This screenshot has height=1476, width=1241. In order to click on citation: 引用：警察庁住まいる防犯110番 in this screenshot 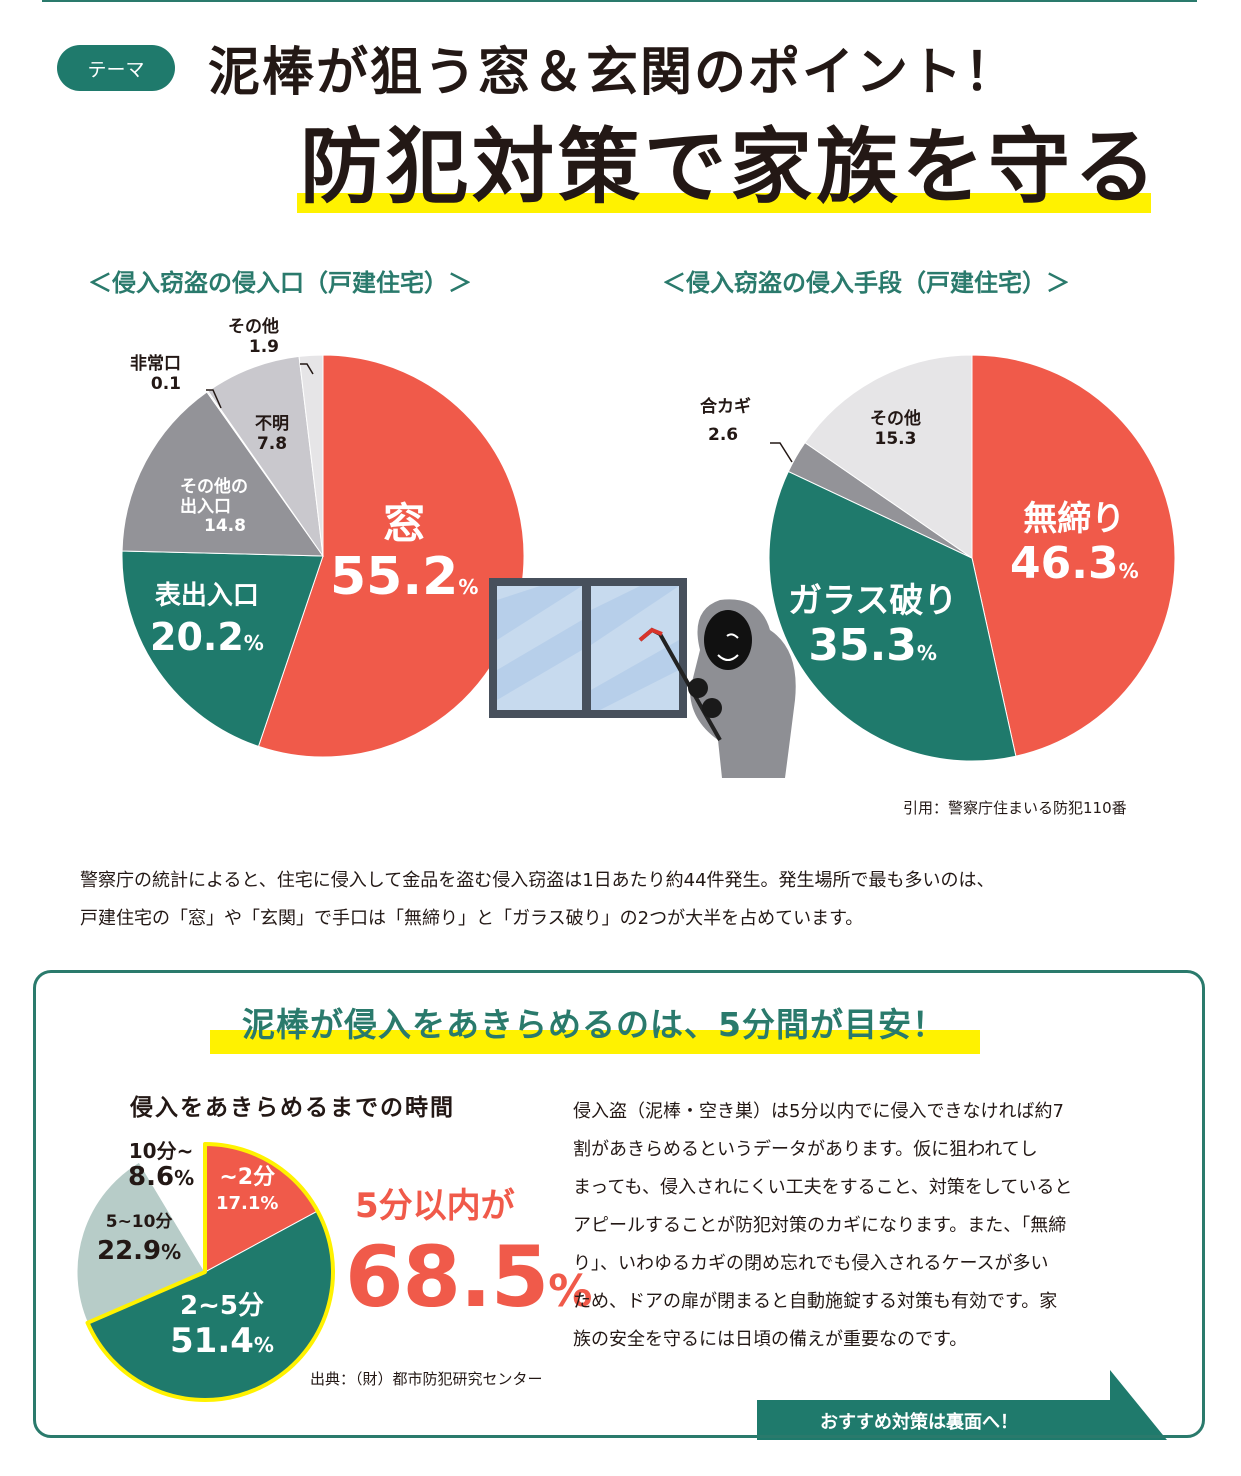, I will do `click(1015, 808)`.